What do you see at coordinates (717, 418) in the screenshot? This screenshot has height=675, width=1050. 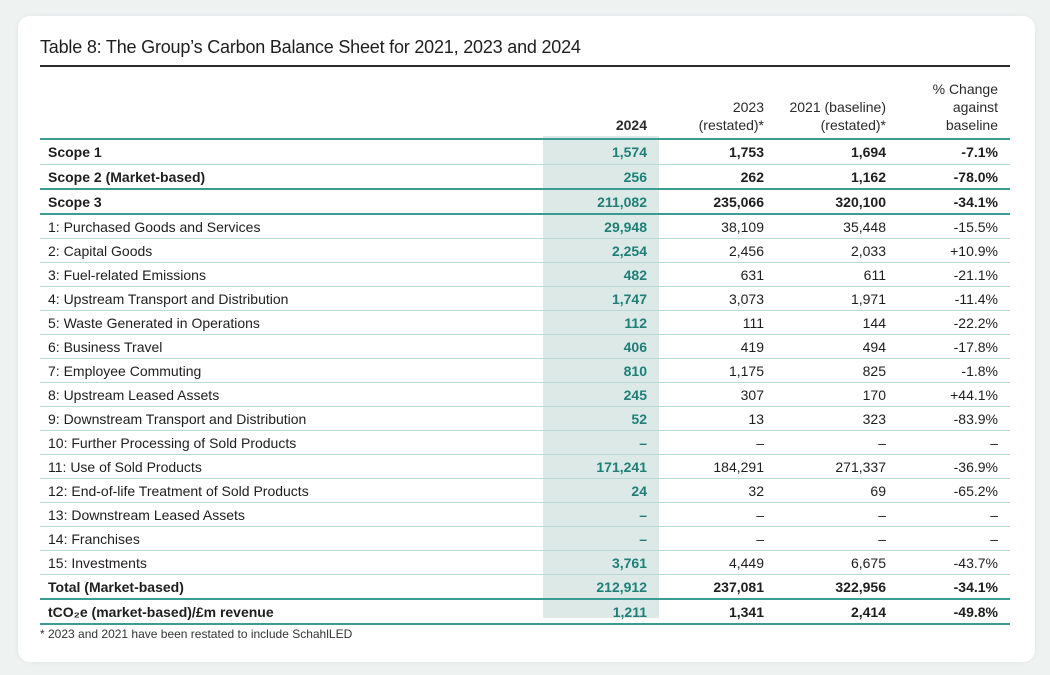 I see `value-2023: 13` at bounding box center [717, 418].